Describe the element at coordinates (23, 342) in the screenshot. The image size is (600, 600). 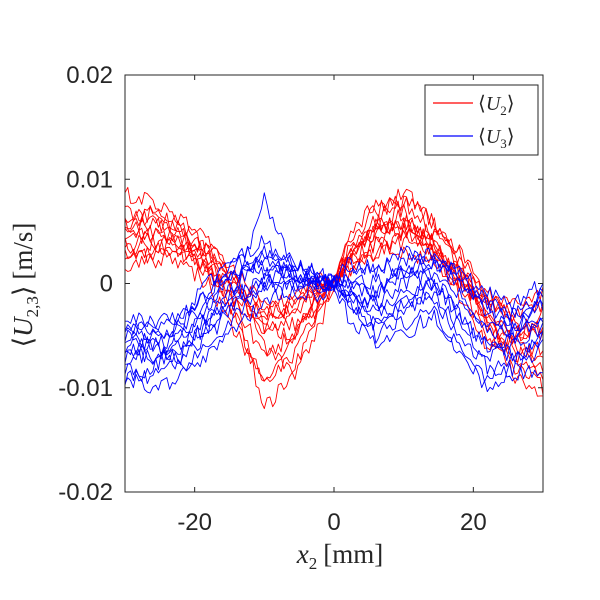
I see `y-axis-label-open: ⟨` at that location.